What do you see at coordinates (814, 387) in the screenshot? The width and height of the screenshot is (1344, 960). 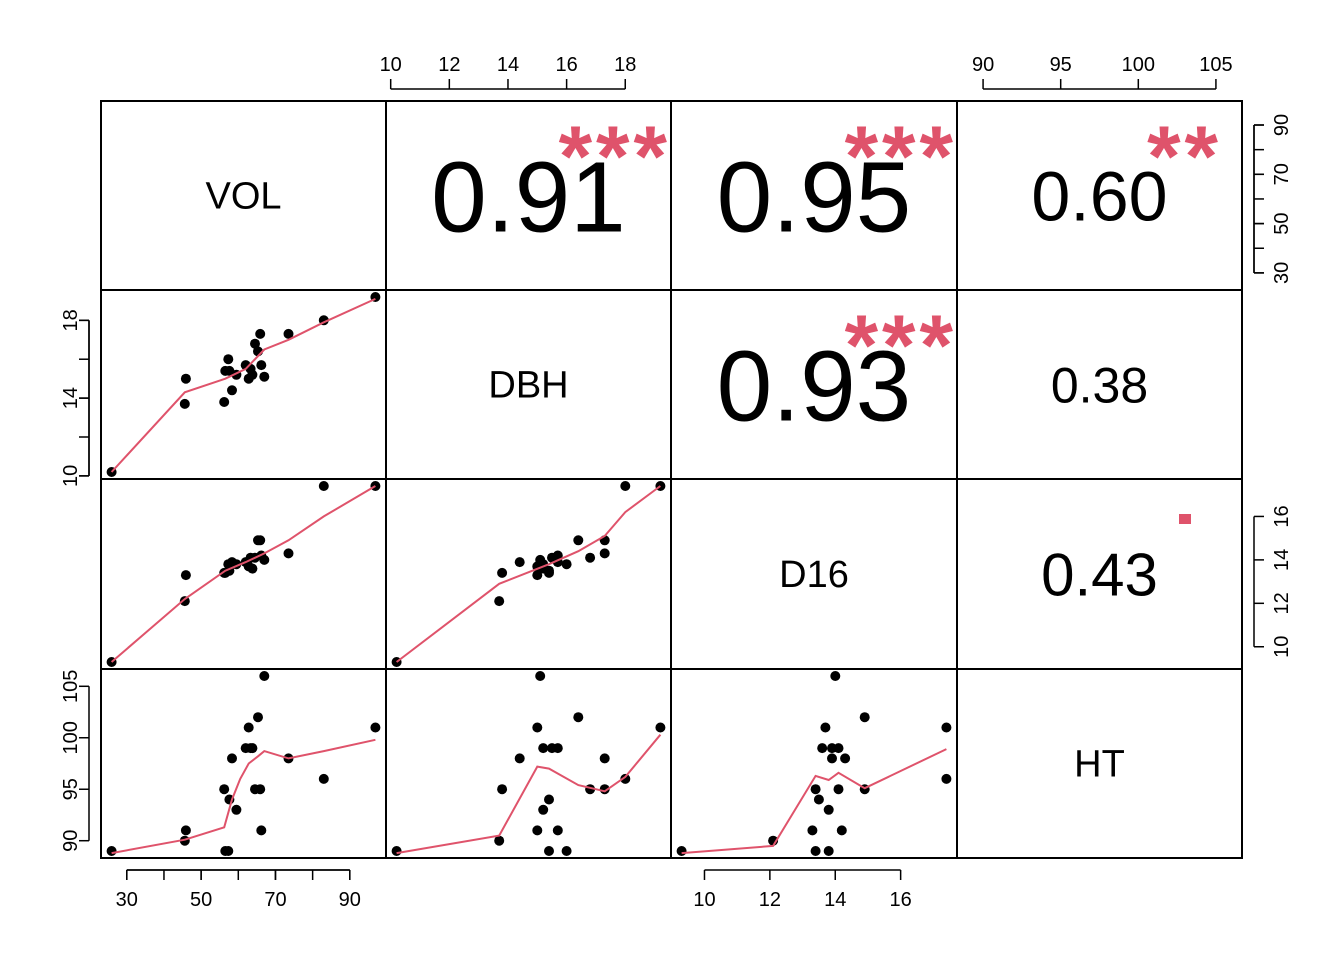 I see `correlation-value-dbh-d16: 0.93` at bounding box center [814, 387].